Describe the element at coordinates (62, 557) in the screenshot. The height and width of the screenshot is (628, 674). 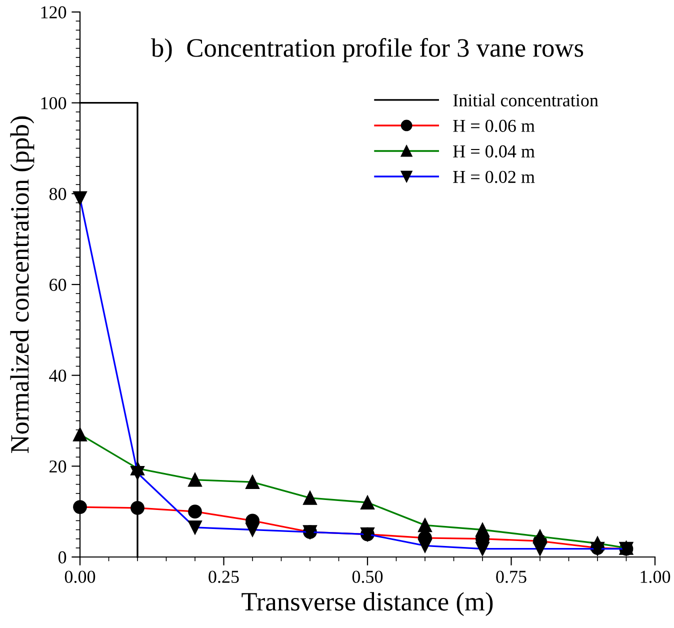
I see `y-tick-label: 0` at that location.